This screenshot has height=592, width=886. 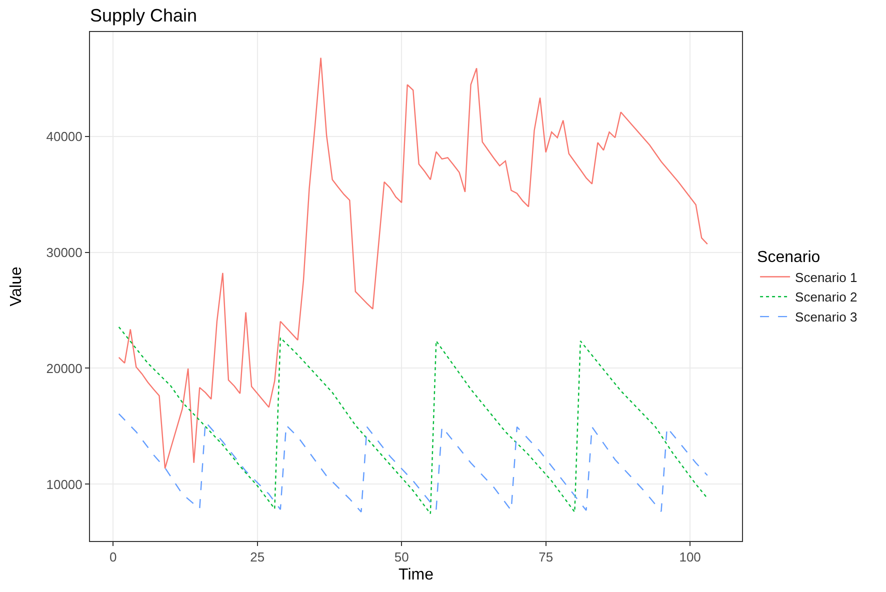 I want to click on legend-title: Scenario, so click(x=788, y=257).